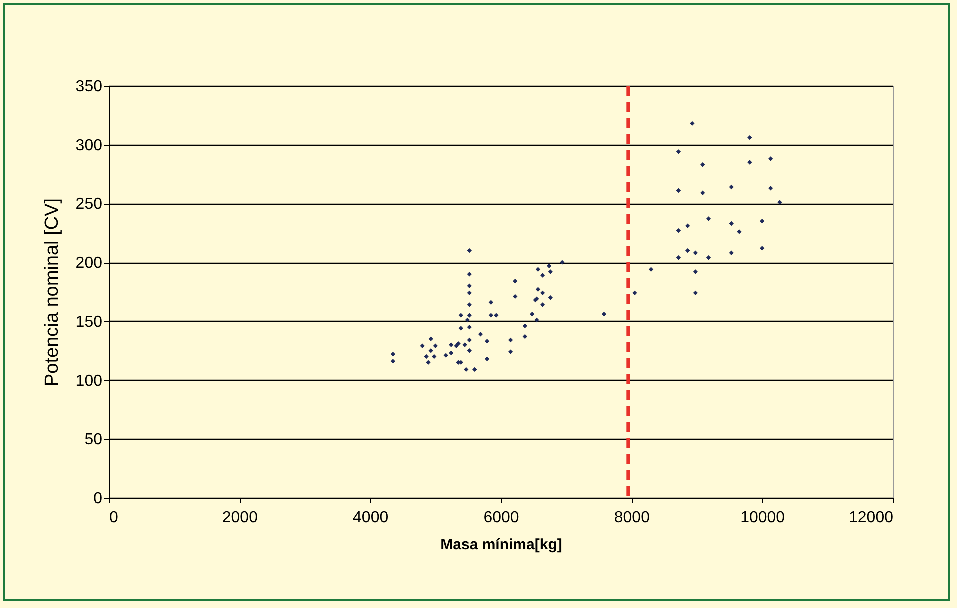 The height and width of the screenshot is (608, 957). What do you see at coordinates (52, 292) in the screenshot?
I see `y-axis-title: Potencia nominal [CV]` at bounding box center [52, 292].